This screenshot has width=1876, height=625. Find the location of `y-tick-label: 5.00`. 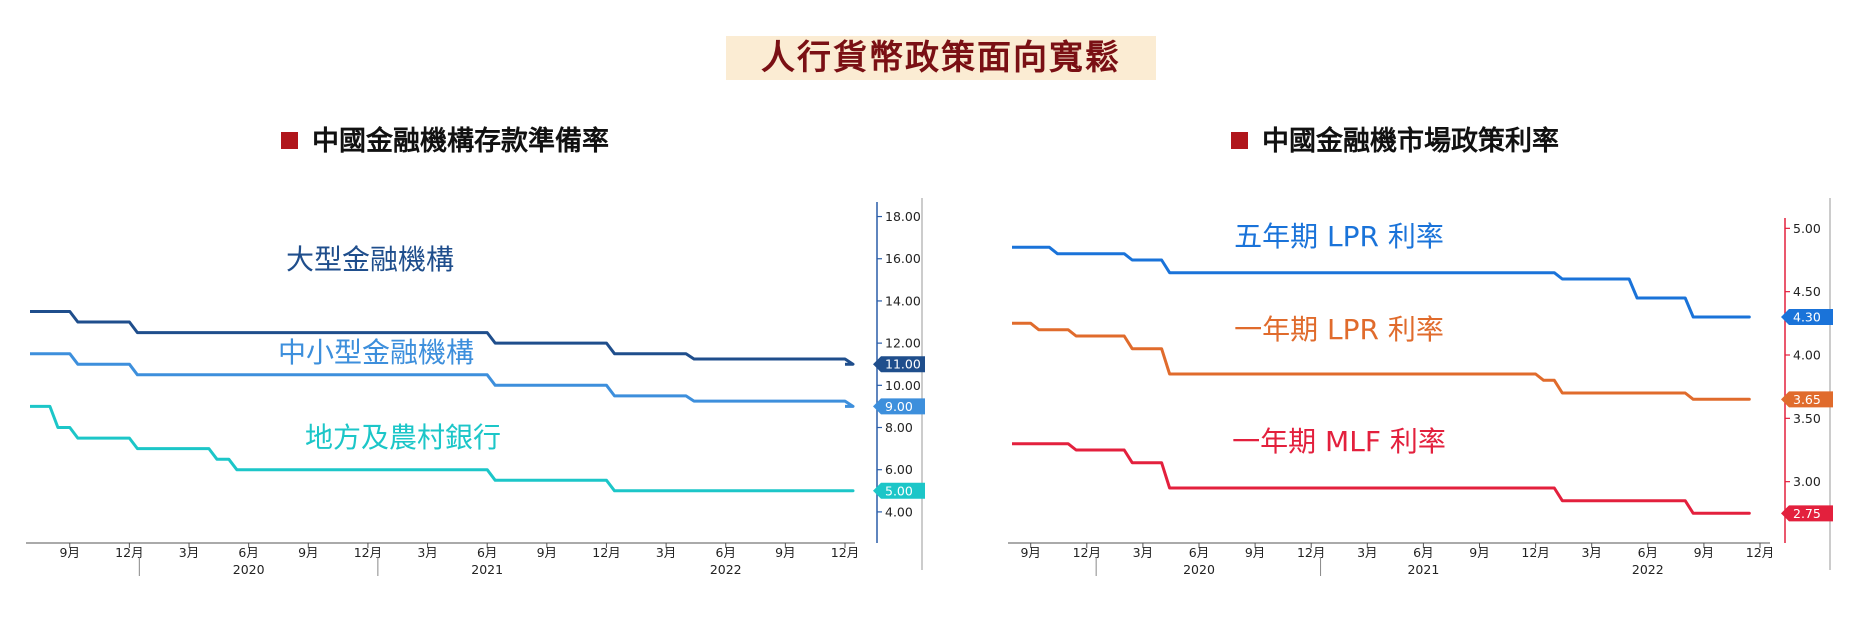

y-tick-label: 5.00 is located at coordinates (1807, 228).